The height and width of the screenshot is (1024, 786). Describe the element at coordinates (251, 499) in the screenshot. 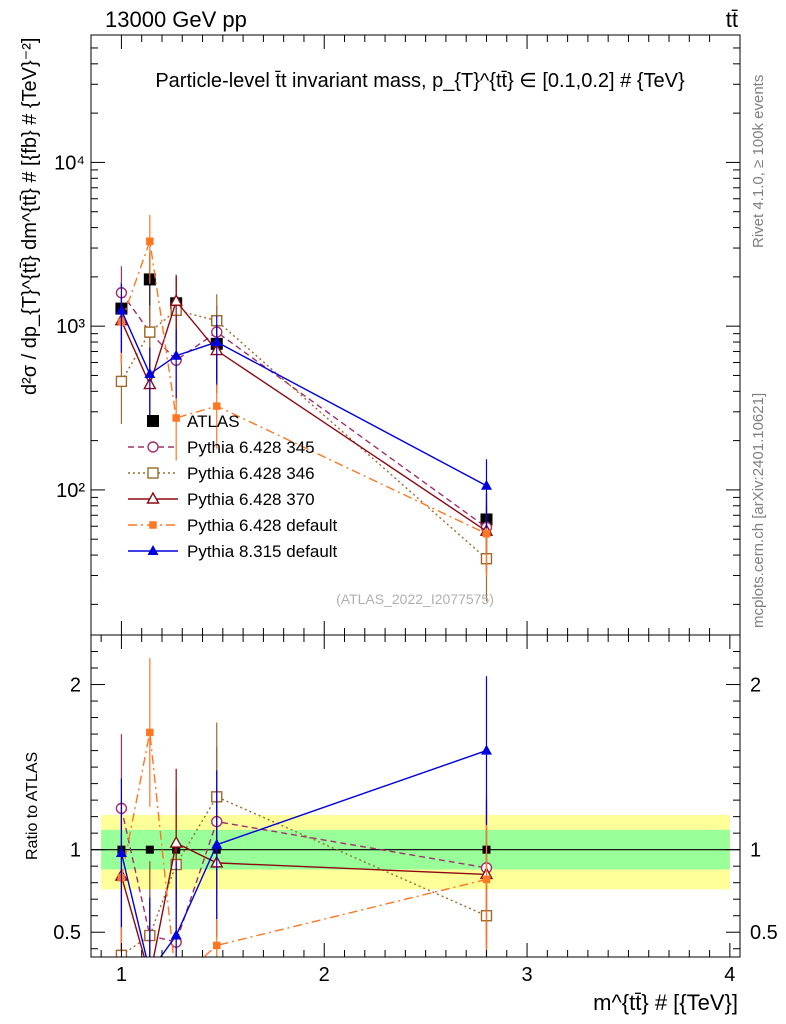

I see `legend-label: Pythia 6.428 370` at that location.